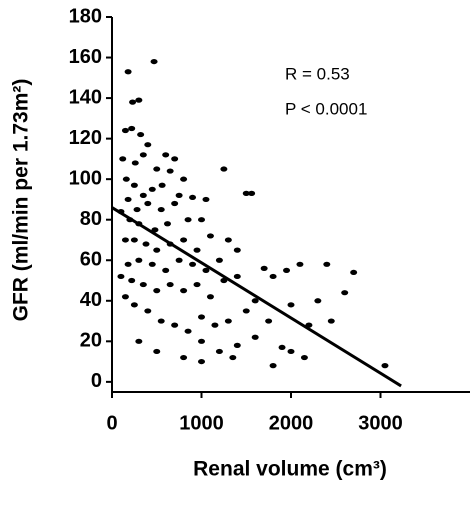 The height and width of the screenshot is (505, 475). Describe the element at coordinates (290, 469) in the screenshot. I see `x-axis-title: Renal volume (cm³)` at that location.